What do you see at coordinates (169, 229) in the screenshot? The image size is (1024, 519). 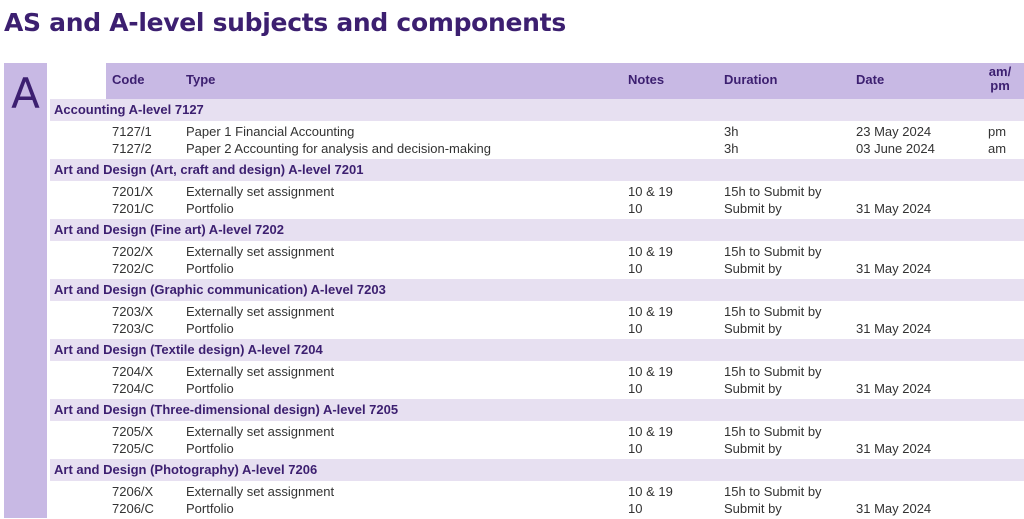 I see `subject-name: Art and Design (Fine art) A-level 7202` at bounding box center [169, 229].